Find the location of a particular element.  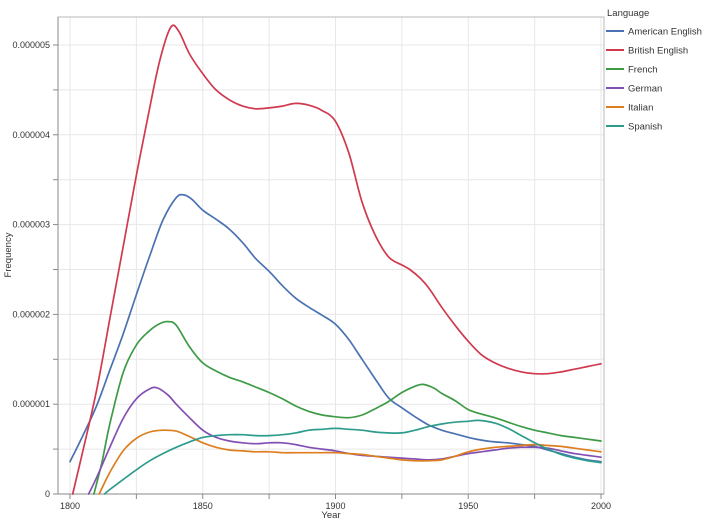

x-tick-label: 1850 is located at coordinates (203, 506).